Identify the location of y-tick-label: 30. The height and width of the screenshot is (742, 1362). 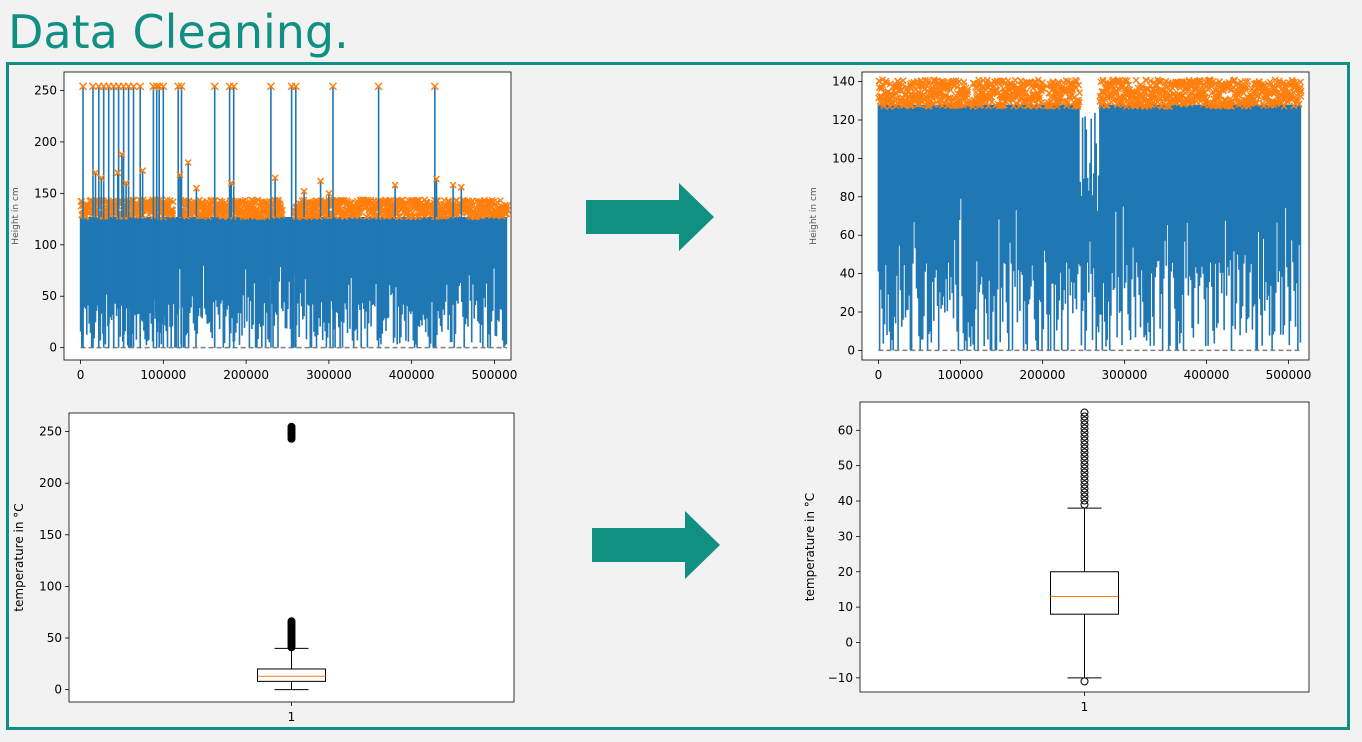
(845, 536).